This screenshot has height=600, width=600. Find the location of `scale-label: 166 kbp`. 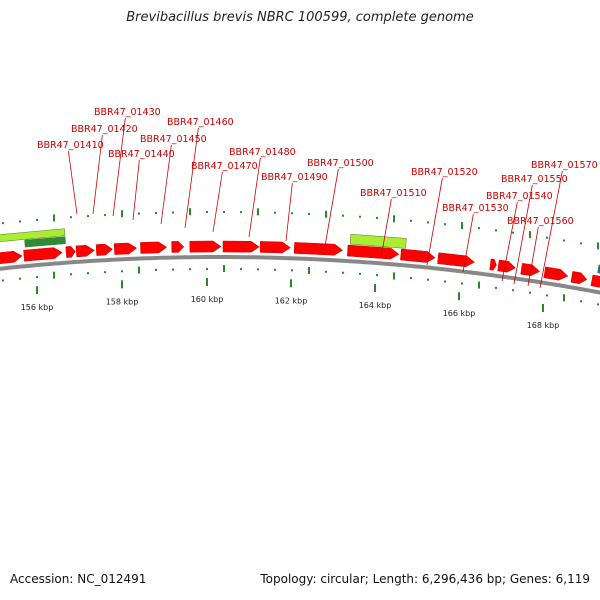

scale-label: 166 kbp is located at coordinates (459, 313).